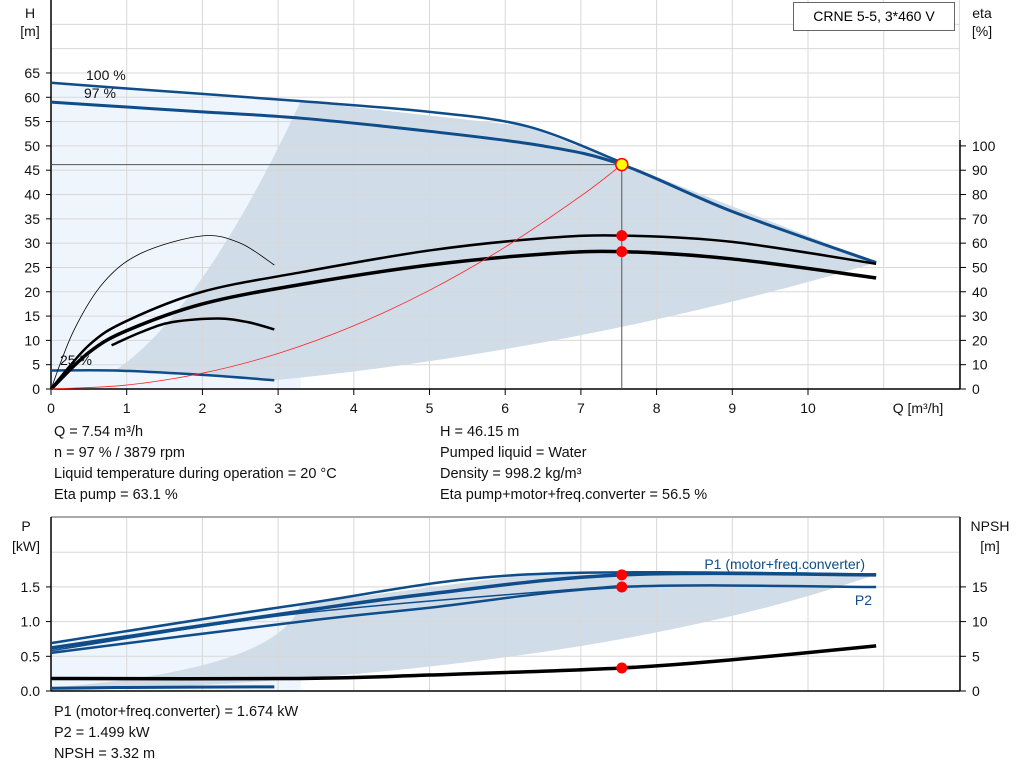 Image resolution: width=1024 pixels, height=781 pixels. Describe the element at coordinates (32, 243) in the screenshot. I see `y-tick-label: 30` at that location.